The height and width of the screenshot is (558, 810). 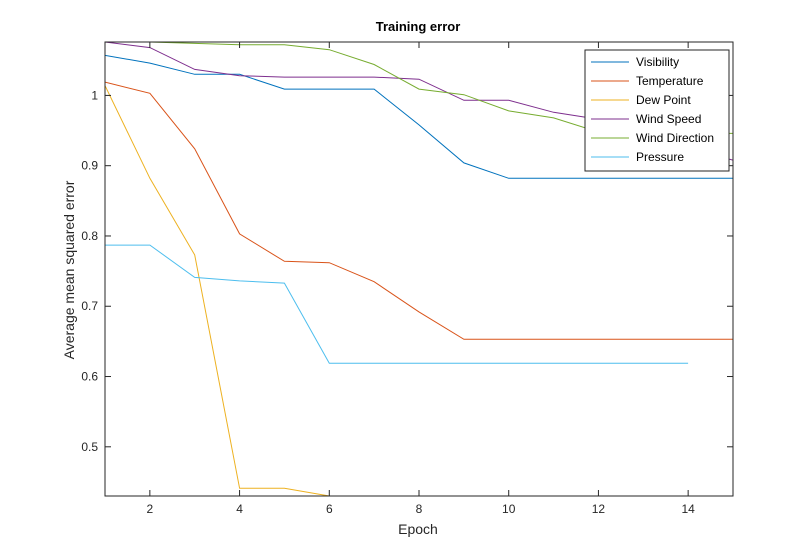 I want to click on x-tick-label: 6, so click(x=329, y=509).